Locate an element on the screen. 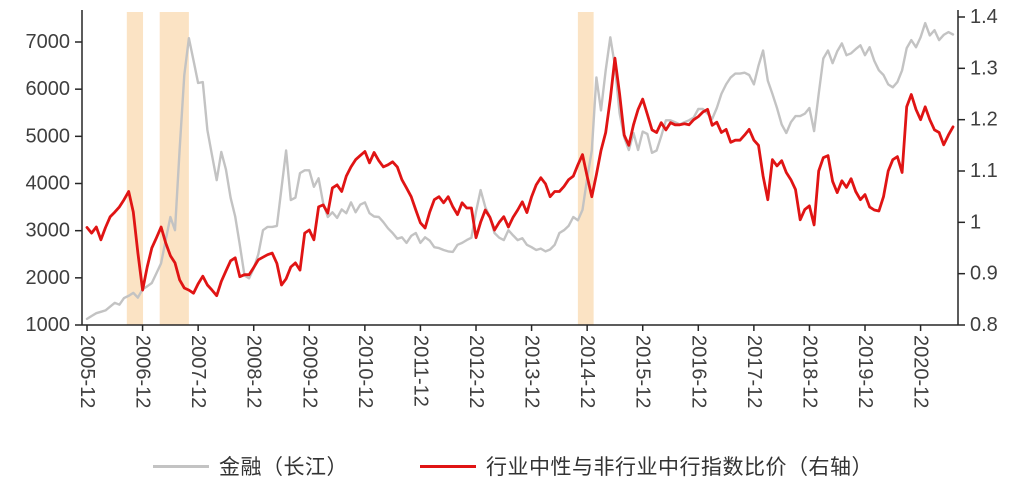 The width and height of the screenshot is (1026, 495). left-axis-tick-label: 6000 is located at coordinates (48, 89).